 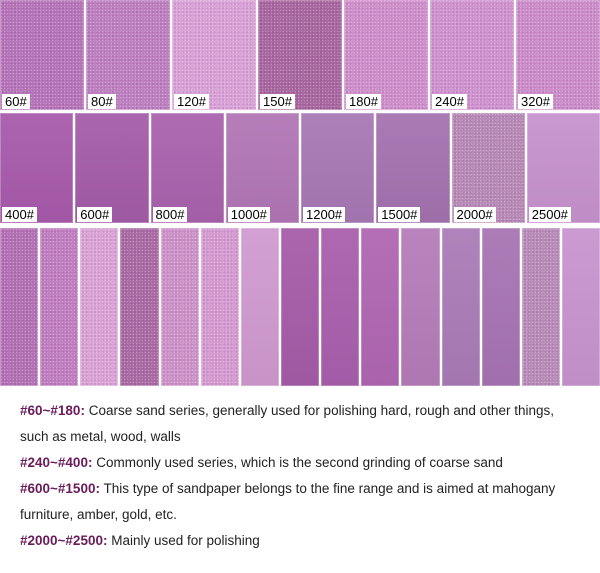 What do you see at coordinates (558, 55) in the screenshot?
I see `sandpaper-swatch: 320#` at bounding box center [558, 55].